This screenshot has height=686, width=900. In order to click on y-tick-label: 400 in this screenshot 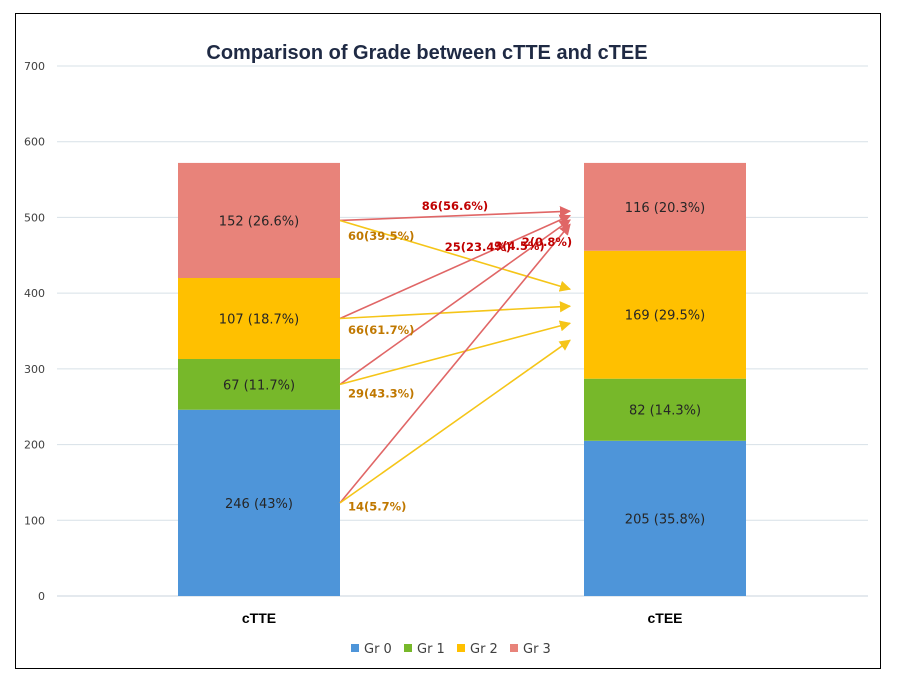, I will do `click(34, 293)`.